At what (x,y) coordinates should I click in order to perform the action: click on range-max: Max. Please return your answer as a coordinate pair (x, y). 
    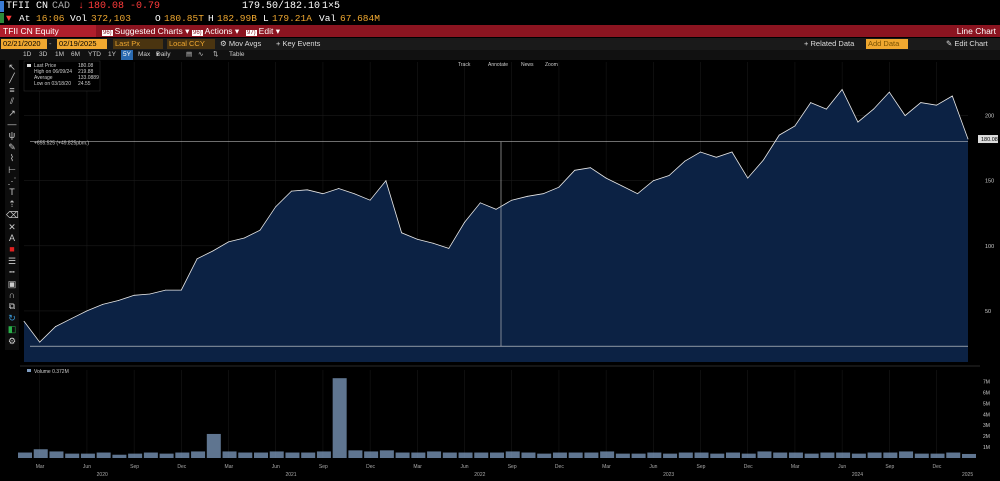
    Looking at the image, I should click on (144, 54).